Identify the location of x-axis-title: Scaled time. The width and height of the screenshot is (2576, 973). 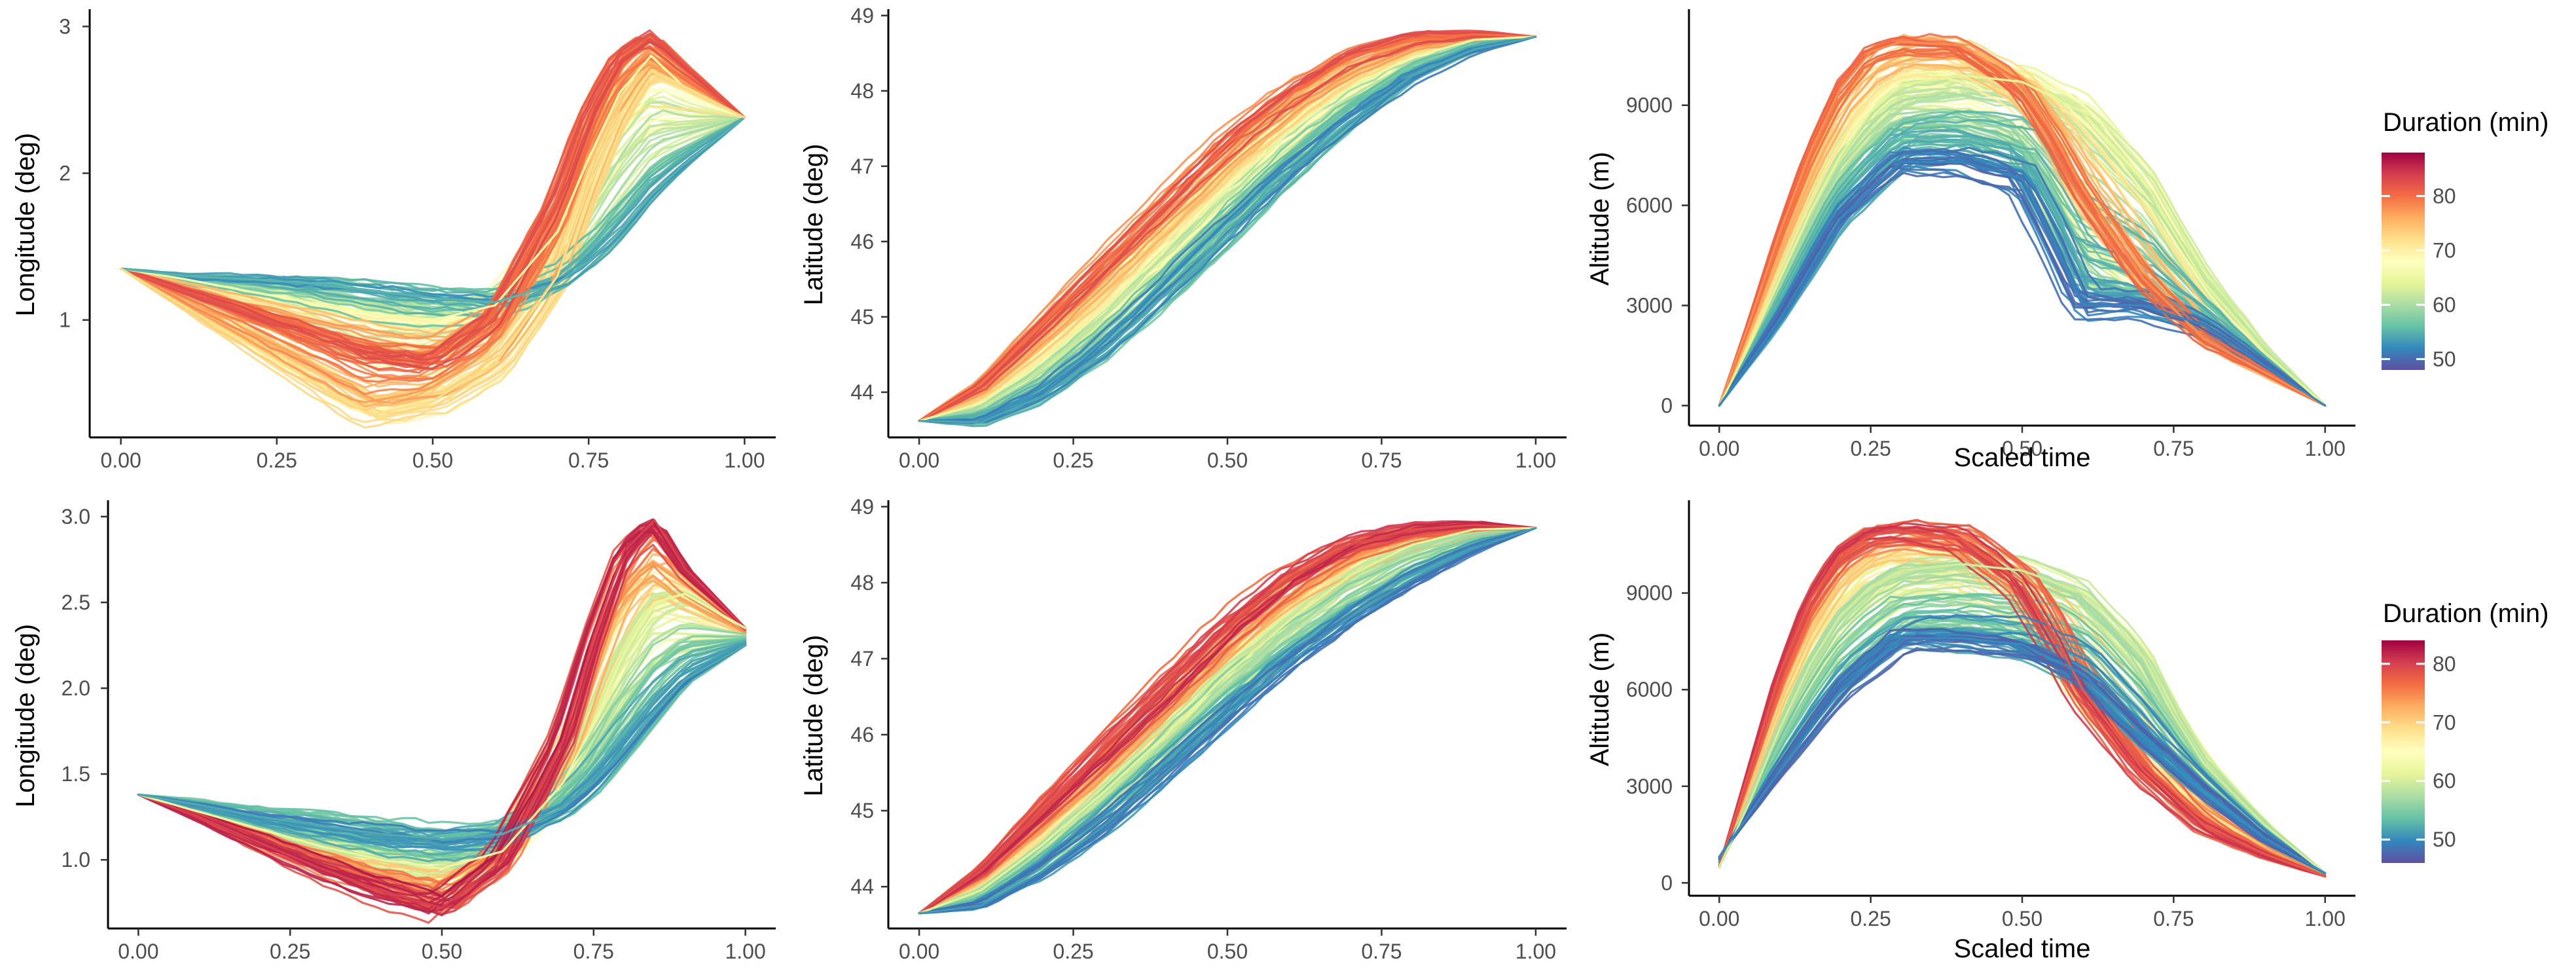
(2022, 457).